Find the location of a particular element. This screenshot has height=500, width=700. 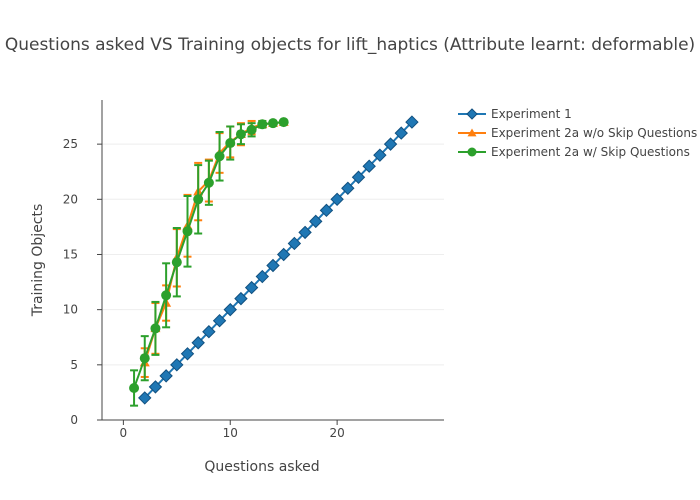

y-tick-label-5: 5 is located at coordinates (74, 365).